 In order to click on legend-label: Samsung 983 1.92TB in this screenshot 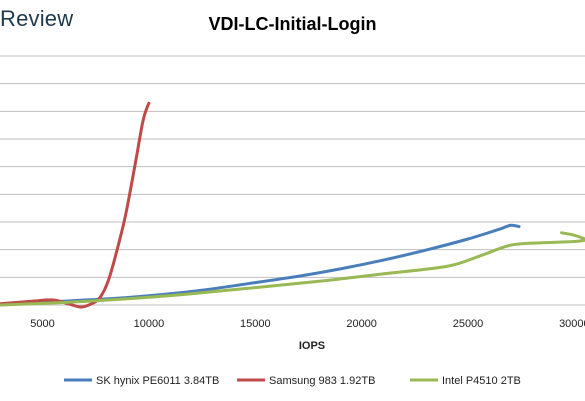, I will do `click(322, 381)`.